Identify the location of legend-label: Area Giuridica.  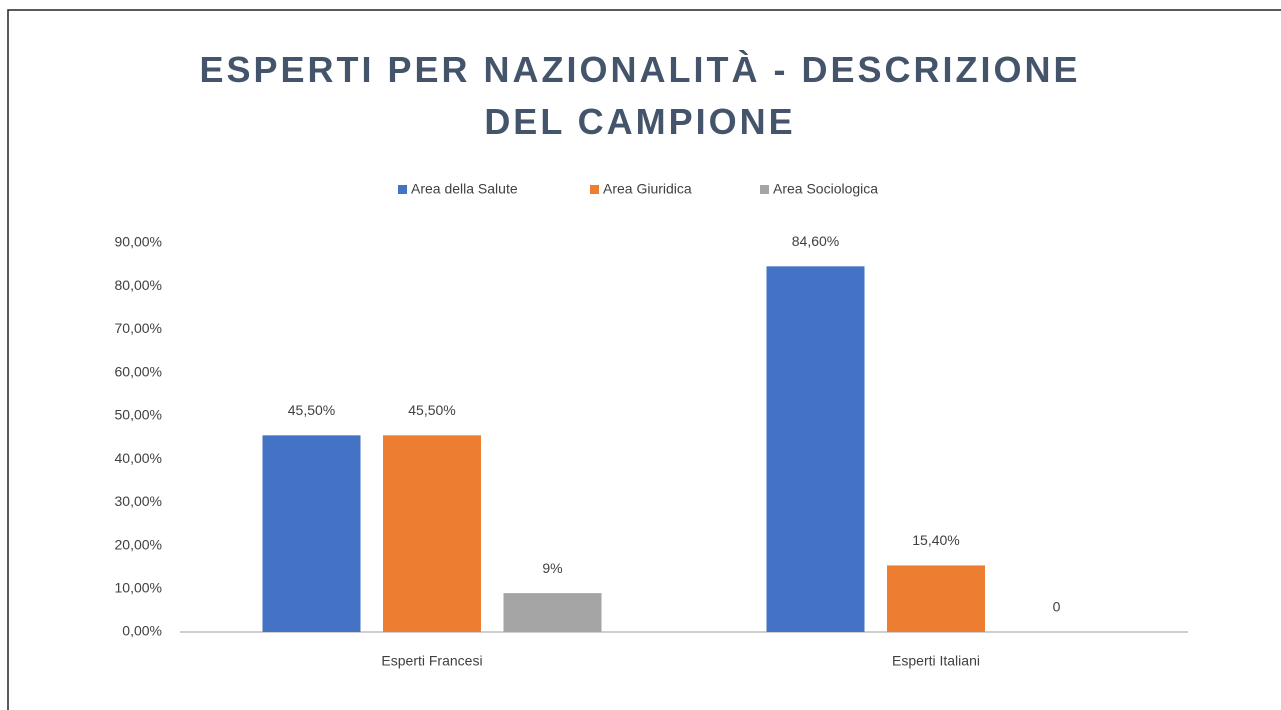
(647, 189).